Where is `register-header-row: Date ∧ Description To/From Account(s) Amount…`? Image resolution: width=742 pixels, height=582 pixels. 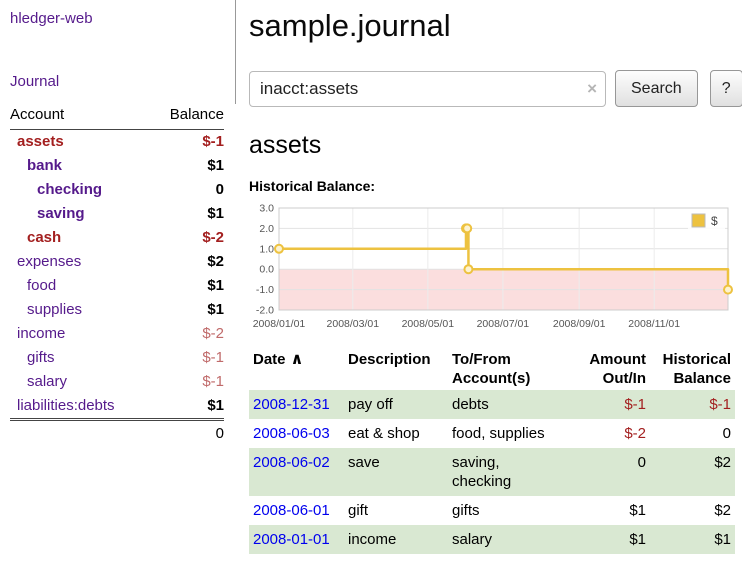 register-header-row: Date ∧ Description To/From Account(s) Amount… is located at coordinates (492, 369).